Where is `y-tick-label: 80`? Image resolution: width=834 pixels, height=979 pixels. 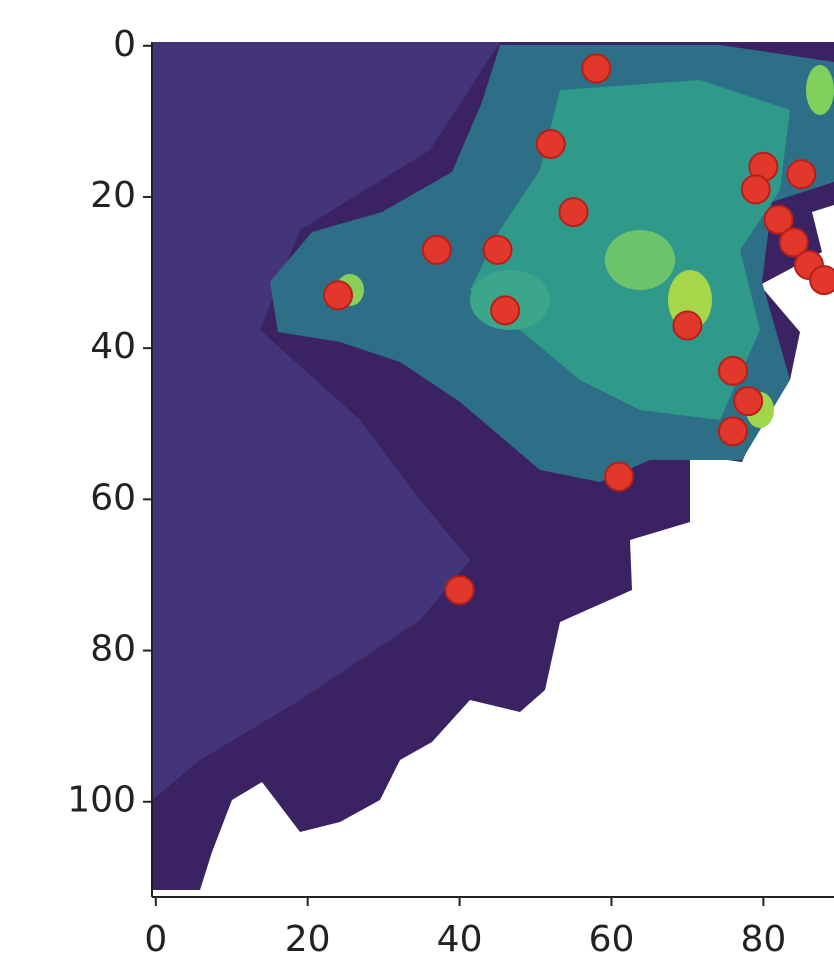 y-tick-label: 80 is located at coordinates (113, 649).